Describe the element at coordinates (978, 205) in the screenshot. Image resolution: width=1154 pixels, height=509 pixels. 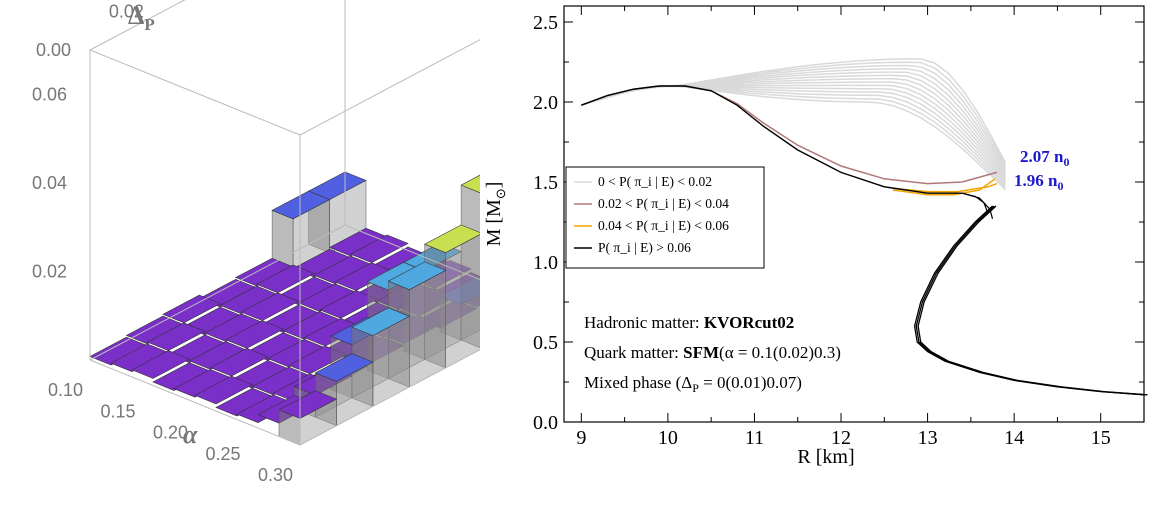
I see `black-transition-curve` at that location.